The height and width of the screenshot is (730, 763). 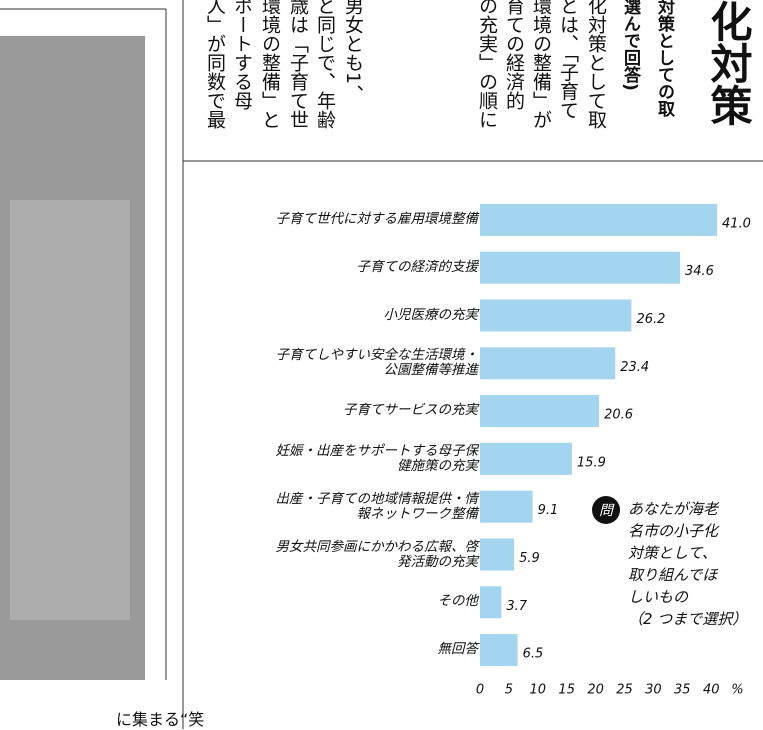 I want to click on value-label: 3.7, so click(x=516, y=606).